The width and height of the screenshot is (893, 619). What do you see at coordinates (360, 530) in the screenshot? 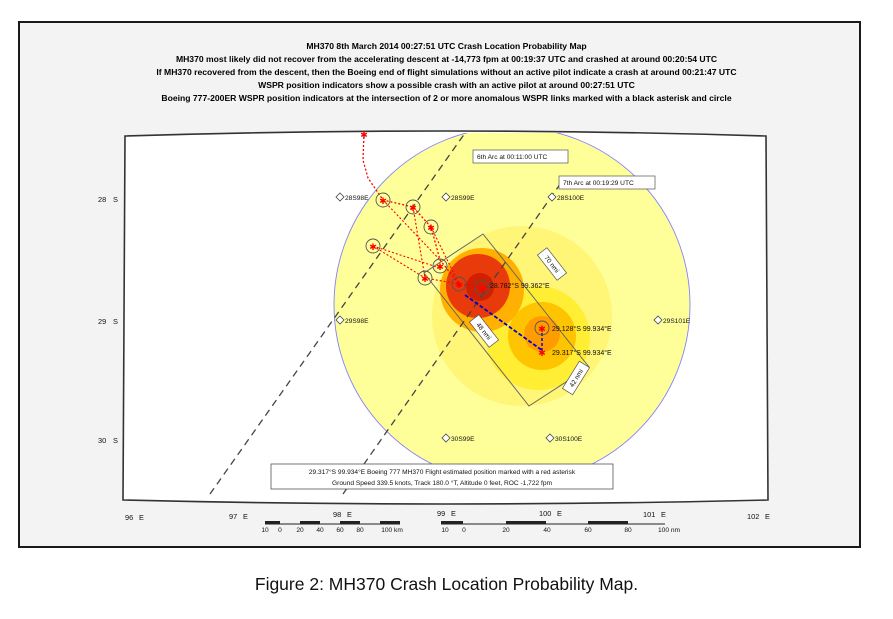
I see `scale-km-tick: 80` at bounding box center [360, 530].